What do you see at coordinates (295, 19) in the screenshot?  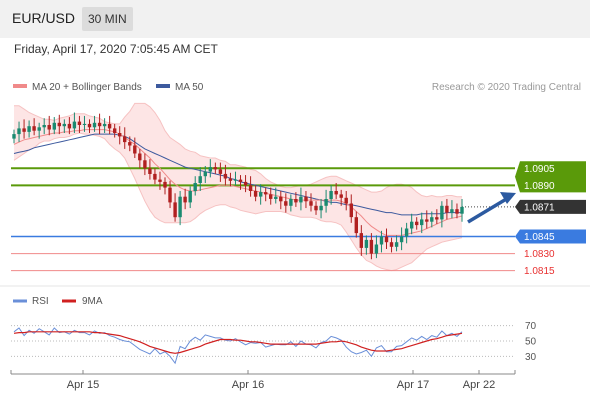 I see `top-bar: EUR/USD 30 MIN` at bounding box center [295, 19].